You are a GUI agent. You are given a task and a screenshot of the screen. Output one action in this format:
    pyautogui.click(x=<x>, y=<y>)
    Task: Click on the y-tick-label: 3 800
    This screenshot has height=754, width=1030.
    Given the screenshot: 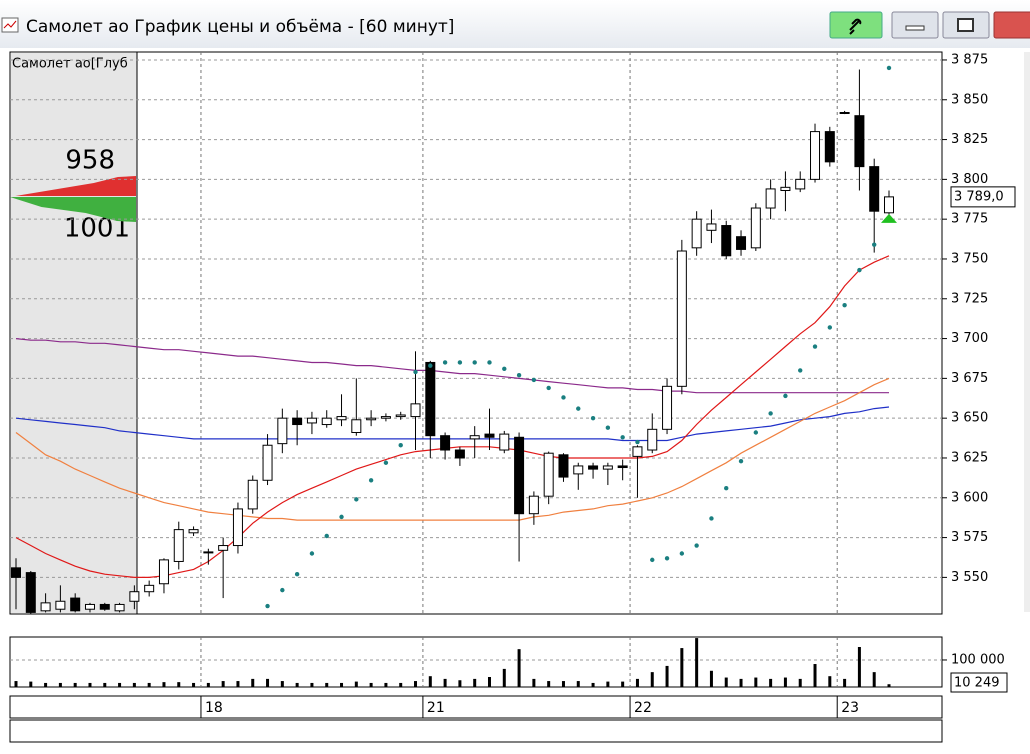 What is the action you would take?
    pyautogui.click(x=969, y=179)
    